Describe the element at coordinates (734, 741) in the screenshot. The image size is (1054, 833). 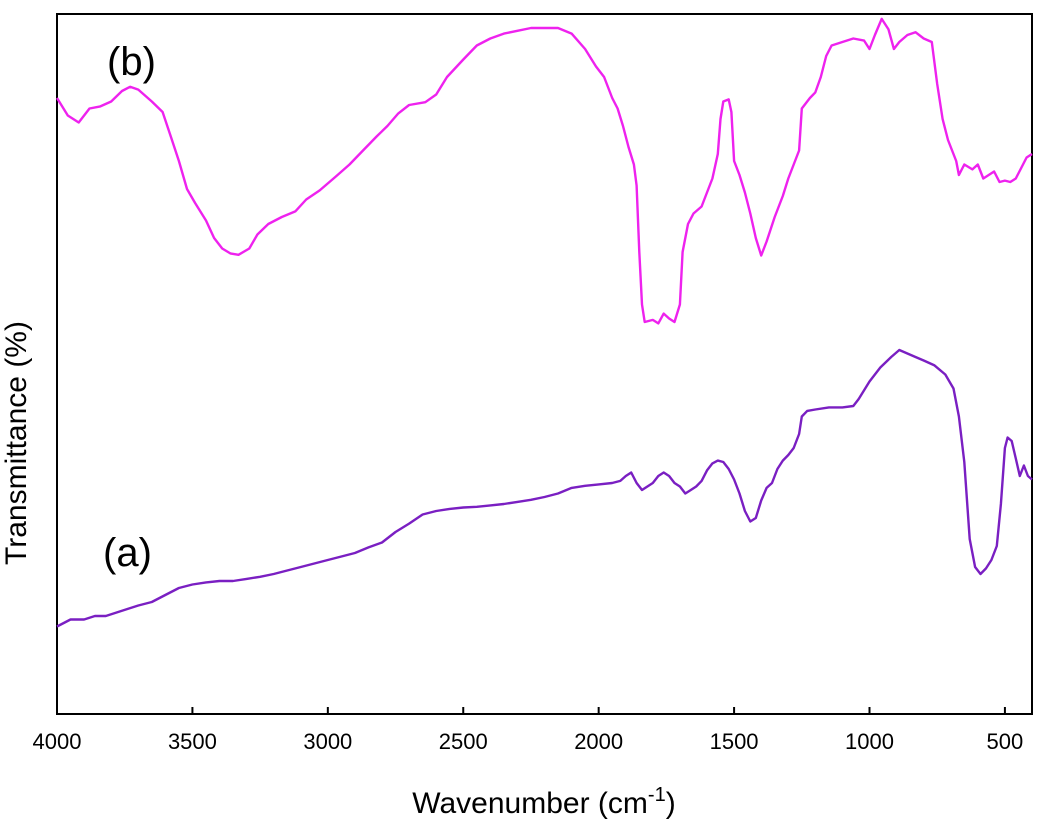
I see `x-tick-label: 1500` at that location.